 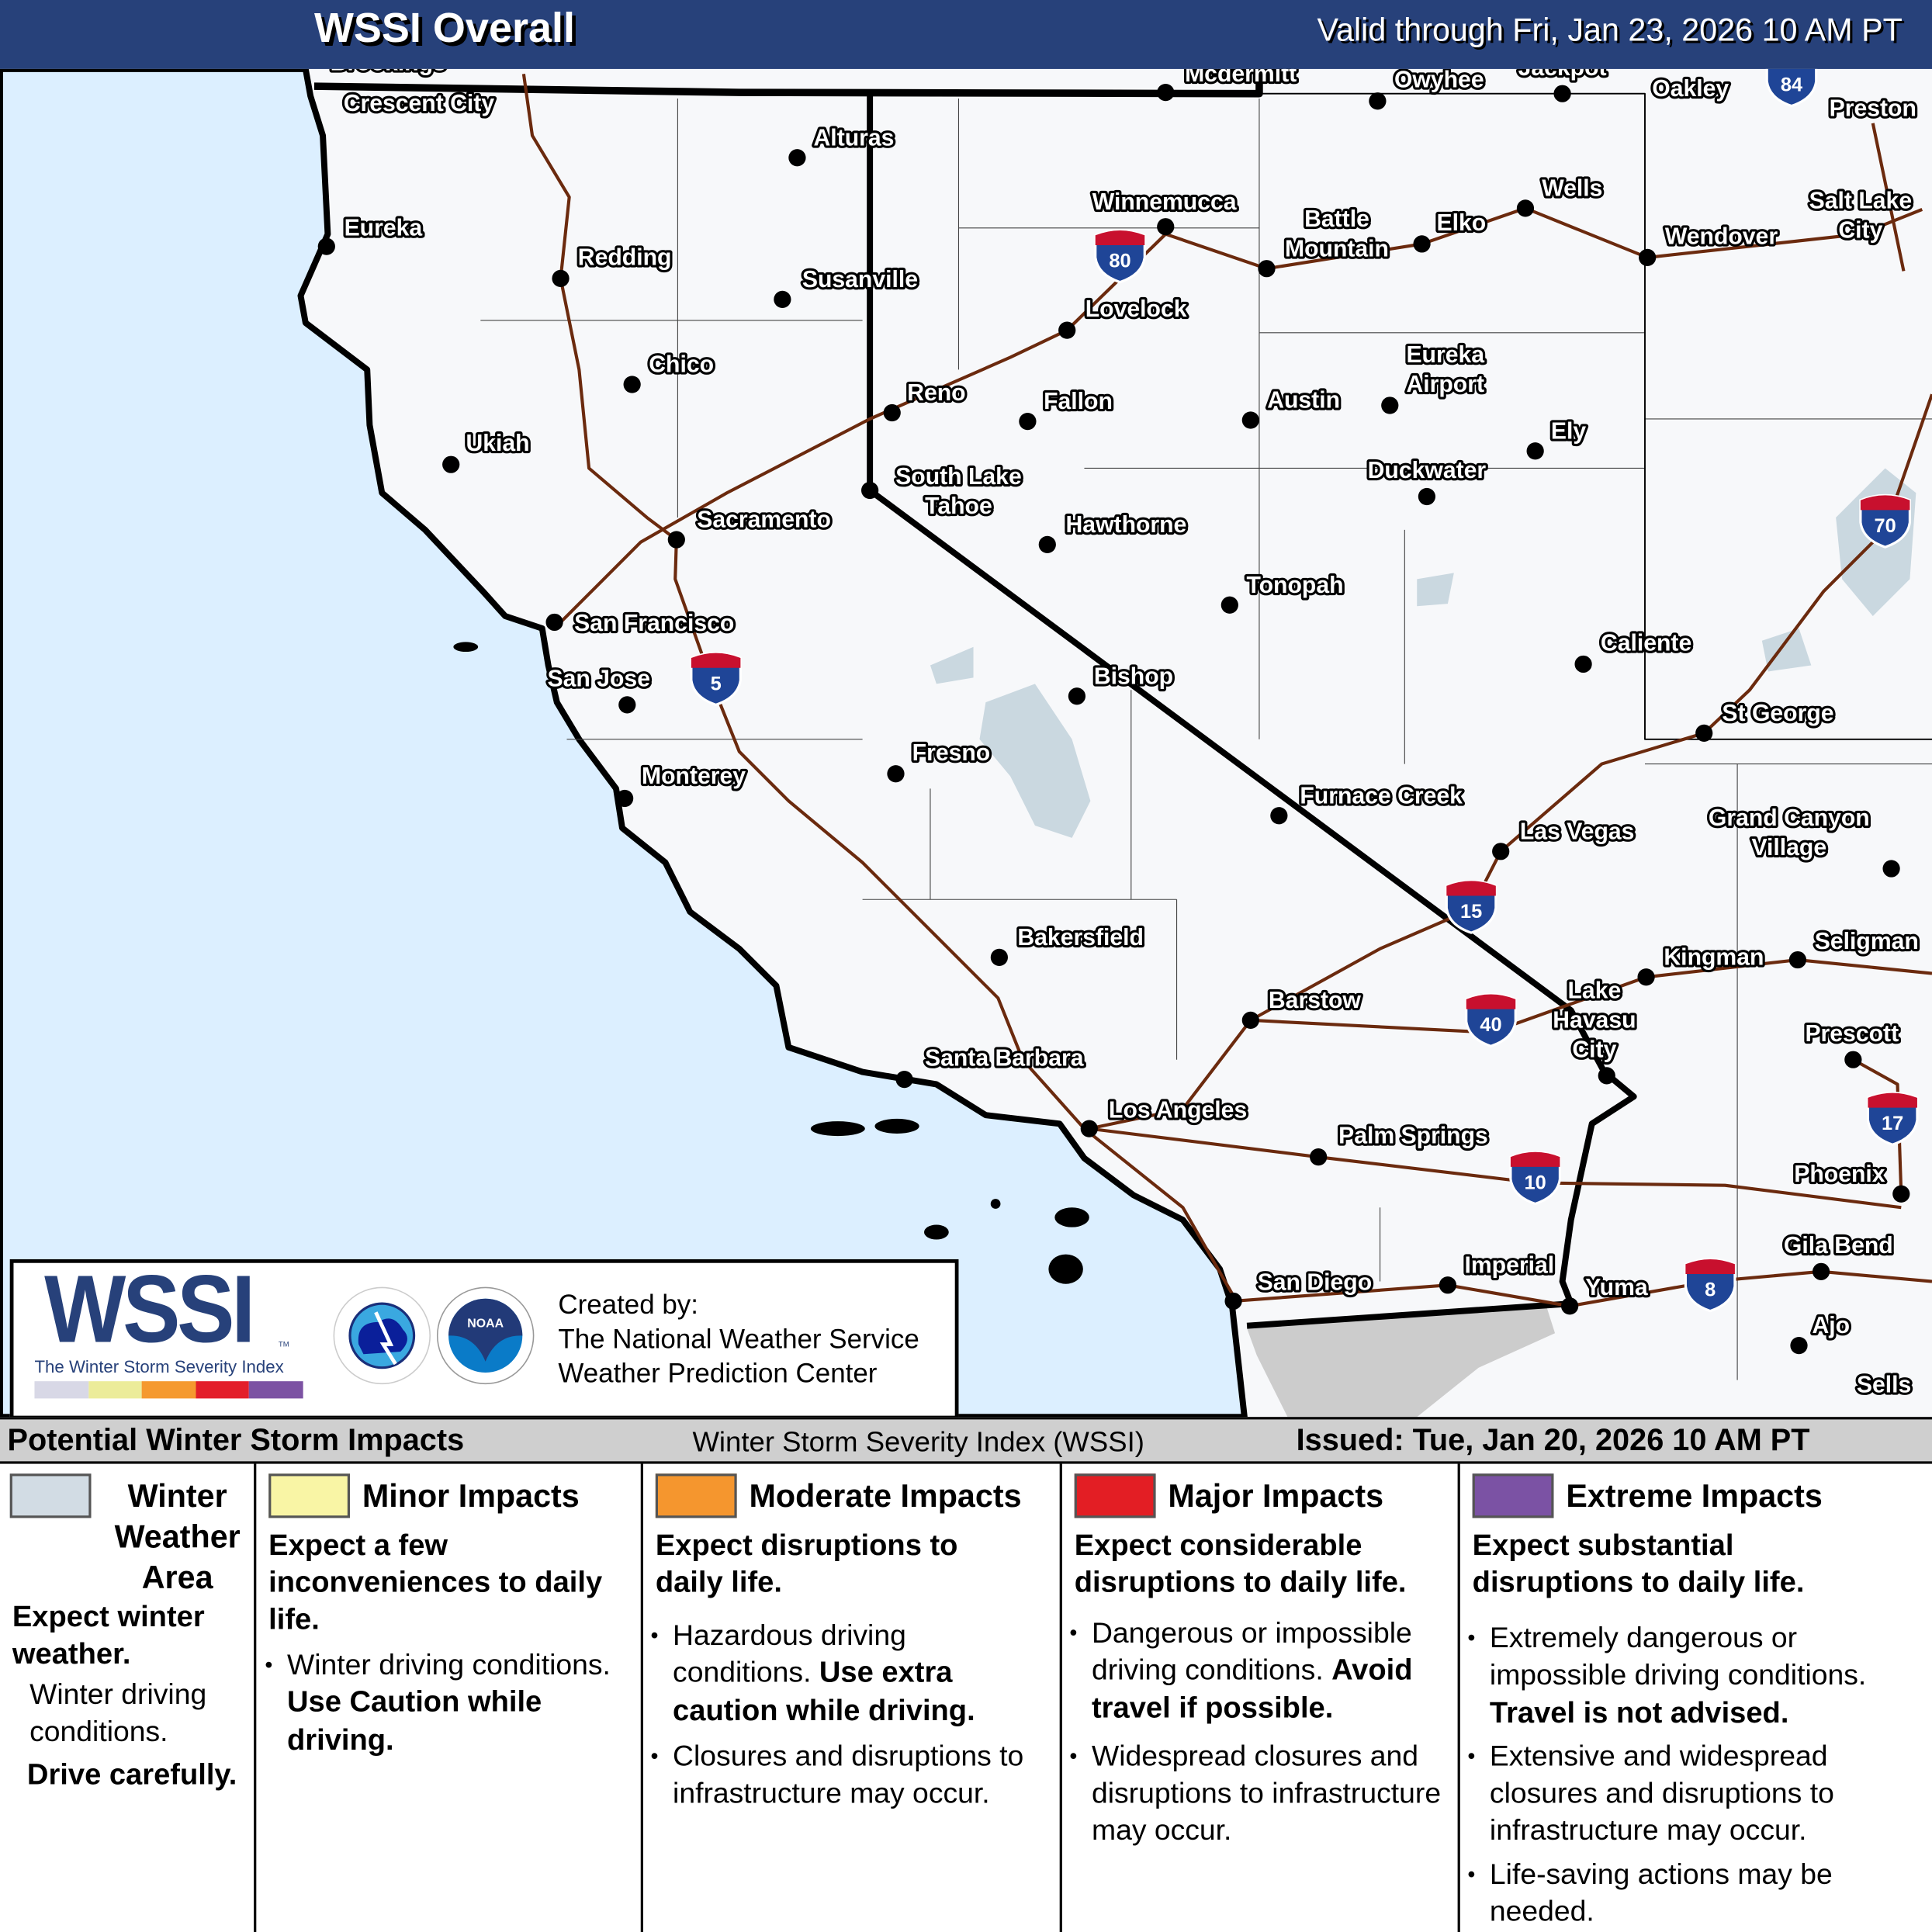 I want to click on swatch-winter, so click(x=50, y=1495).